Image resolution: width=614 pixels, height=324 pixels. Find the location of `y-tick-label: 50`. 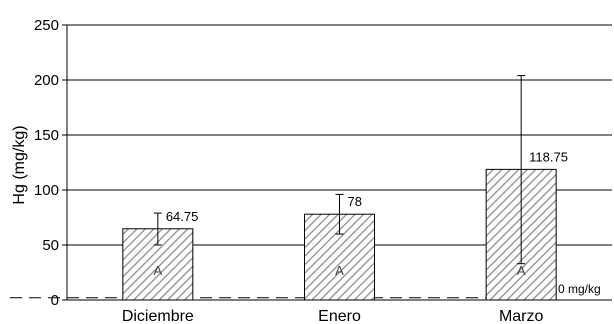

y-tick-label: 50 is located at coordinates (50, 245).